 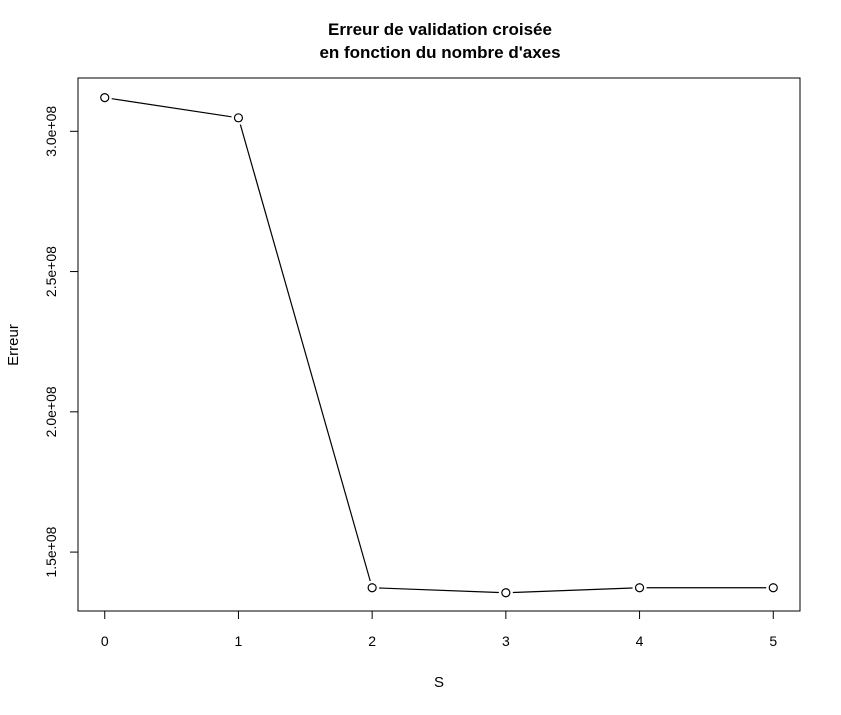 I want to click on x-tick-label: 1, so click(x=239, y=641).